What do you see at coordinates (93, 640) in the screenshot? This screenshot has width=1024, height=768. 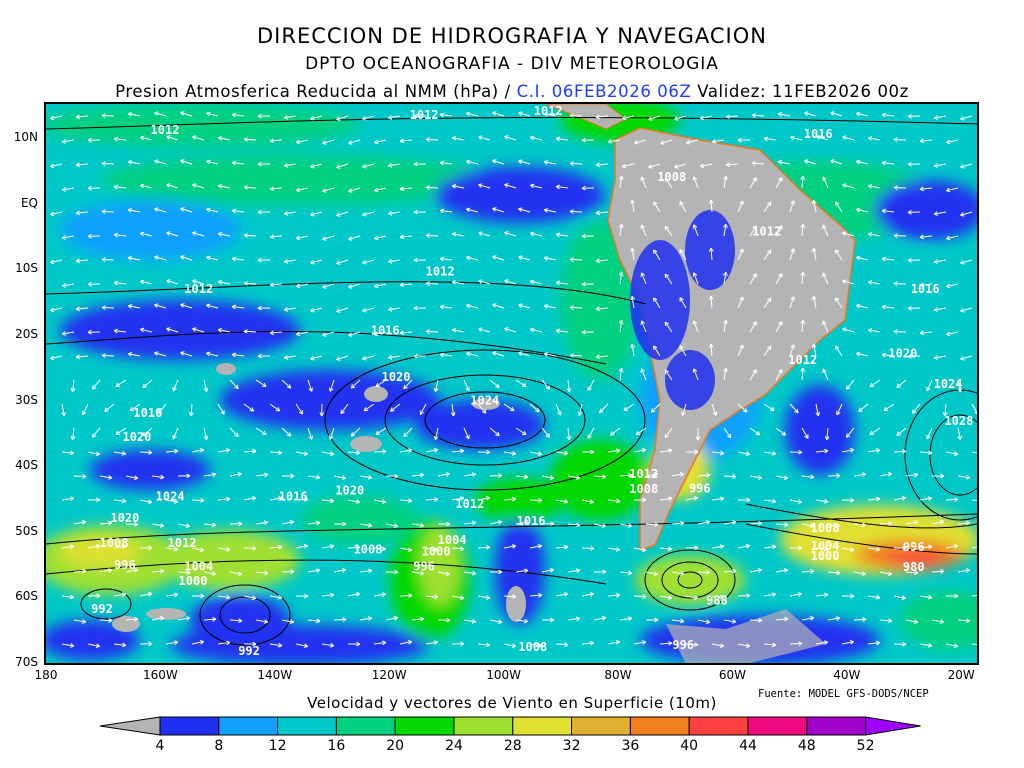 I see `wind-speed-region` at bounding box center [93, 640].